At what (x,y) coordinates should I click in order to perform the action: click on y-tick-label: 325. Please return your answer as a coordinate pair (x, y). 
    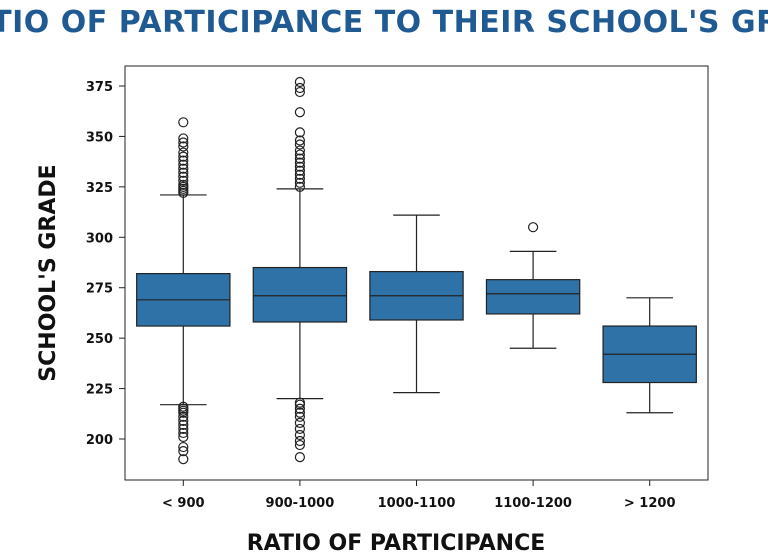
    Looking at the image, I should click on (99, 188).